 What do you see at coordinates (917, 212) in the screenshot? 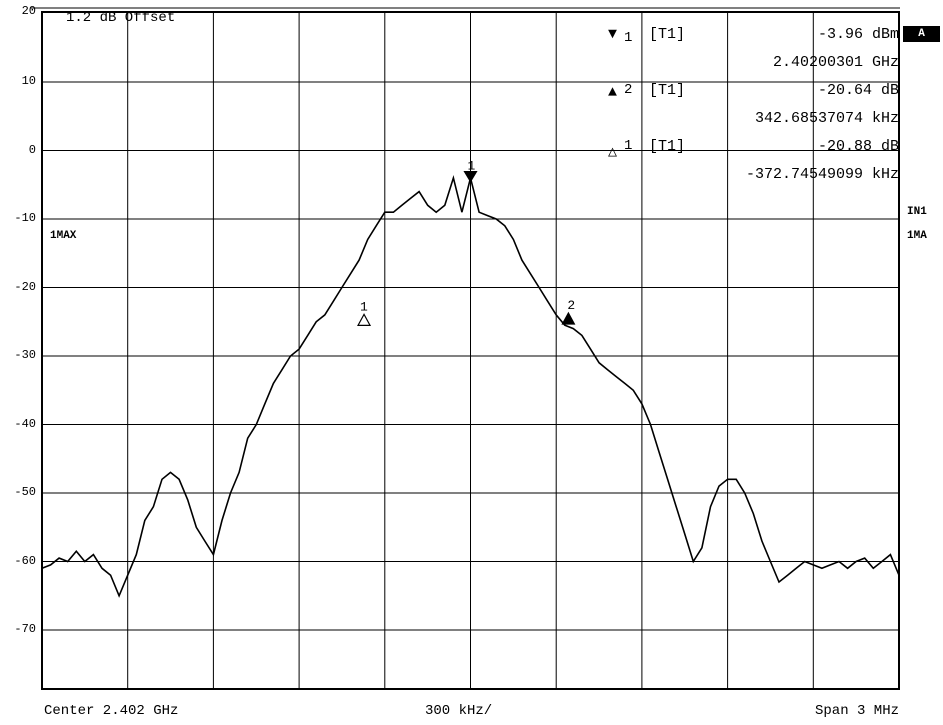
I see `input-label: IN1` at bounding box center [917, 212].